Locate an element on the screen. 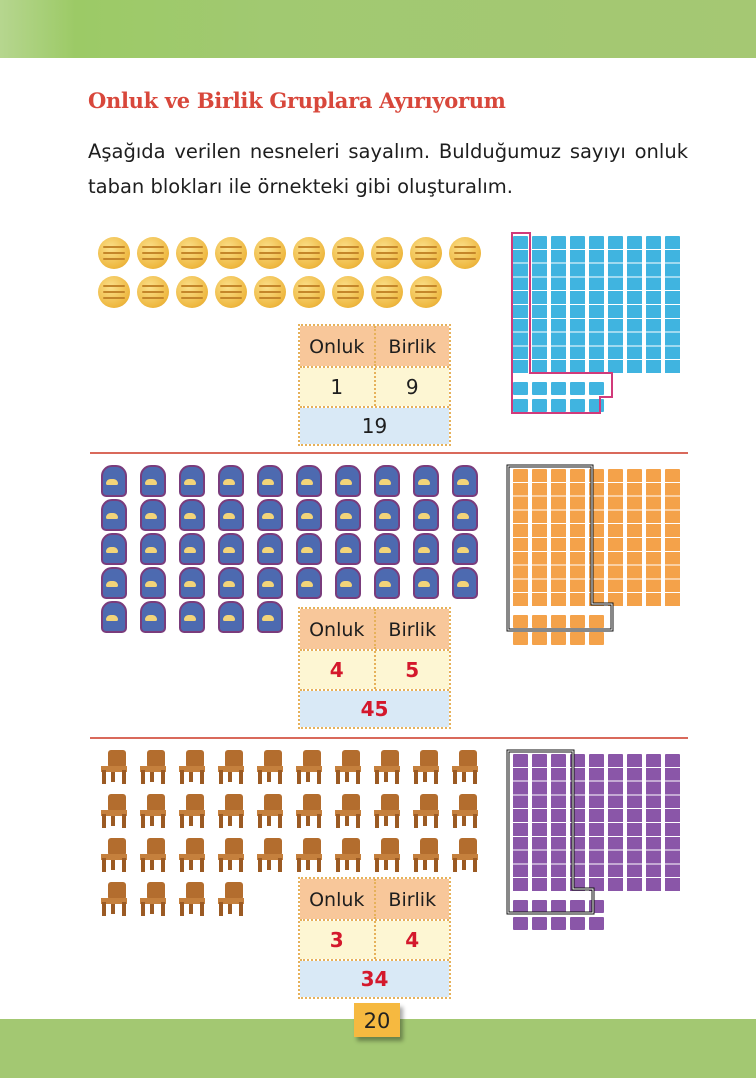  total-value: 45 is located at coordinates (374, 709).